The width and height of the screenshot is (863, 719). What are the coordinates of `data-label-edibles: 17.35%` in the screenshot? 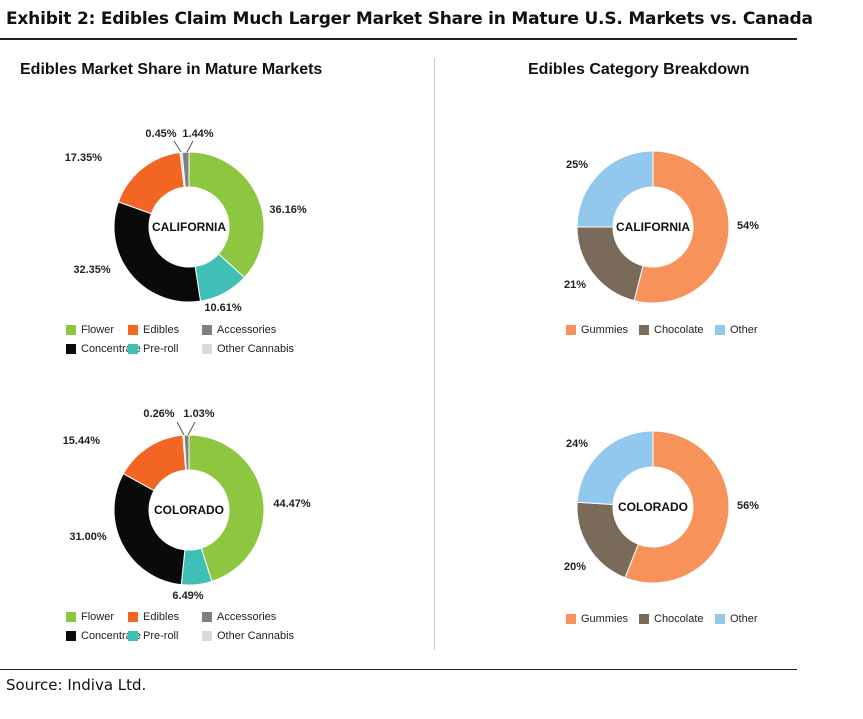 It's located at (84, 158).